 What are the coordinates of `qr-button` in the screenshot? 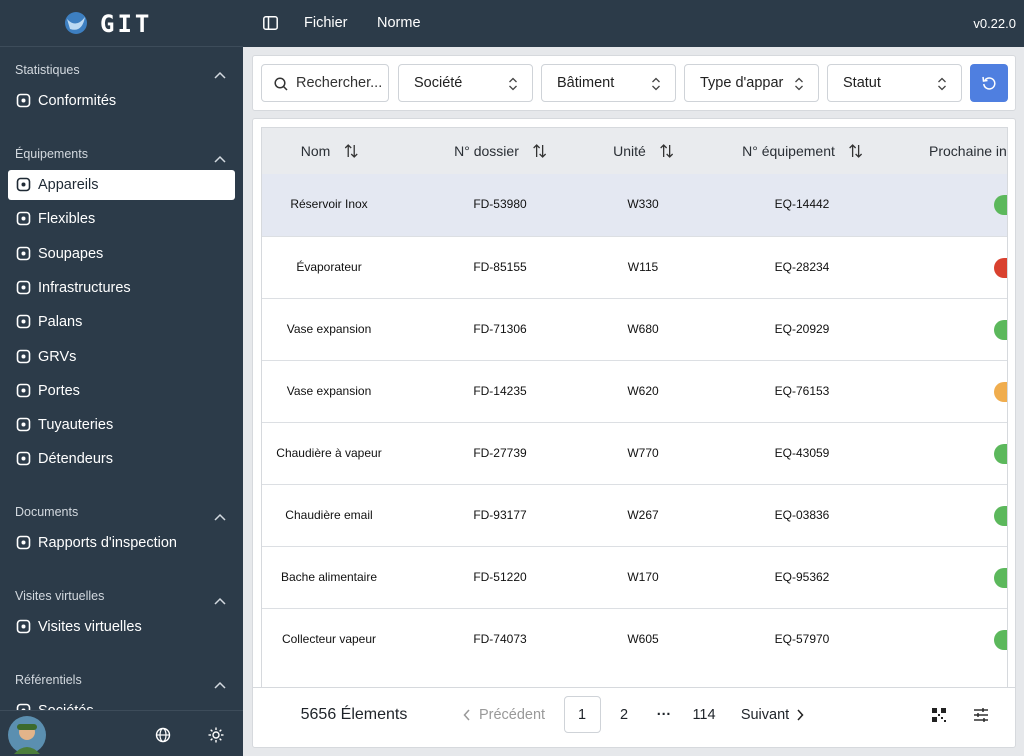 It's located at (939, 715).